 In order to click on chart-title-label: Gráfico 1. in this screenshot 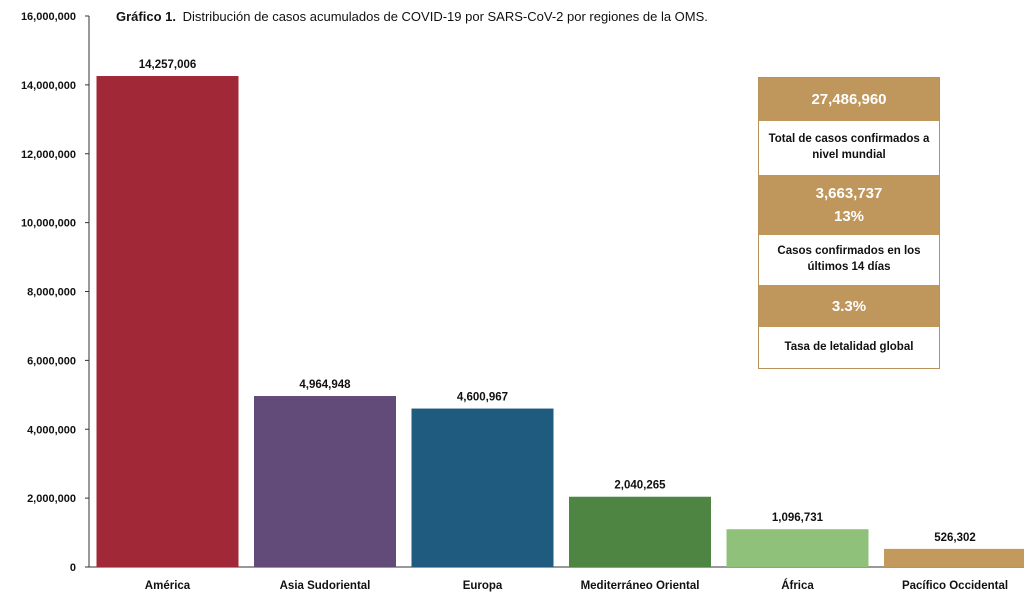, I will do `click(146, 16)`.